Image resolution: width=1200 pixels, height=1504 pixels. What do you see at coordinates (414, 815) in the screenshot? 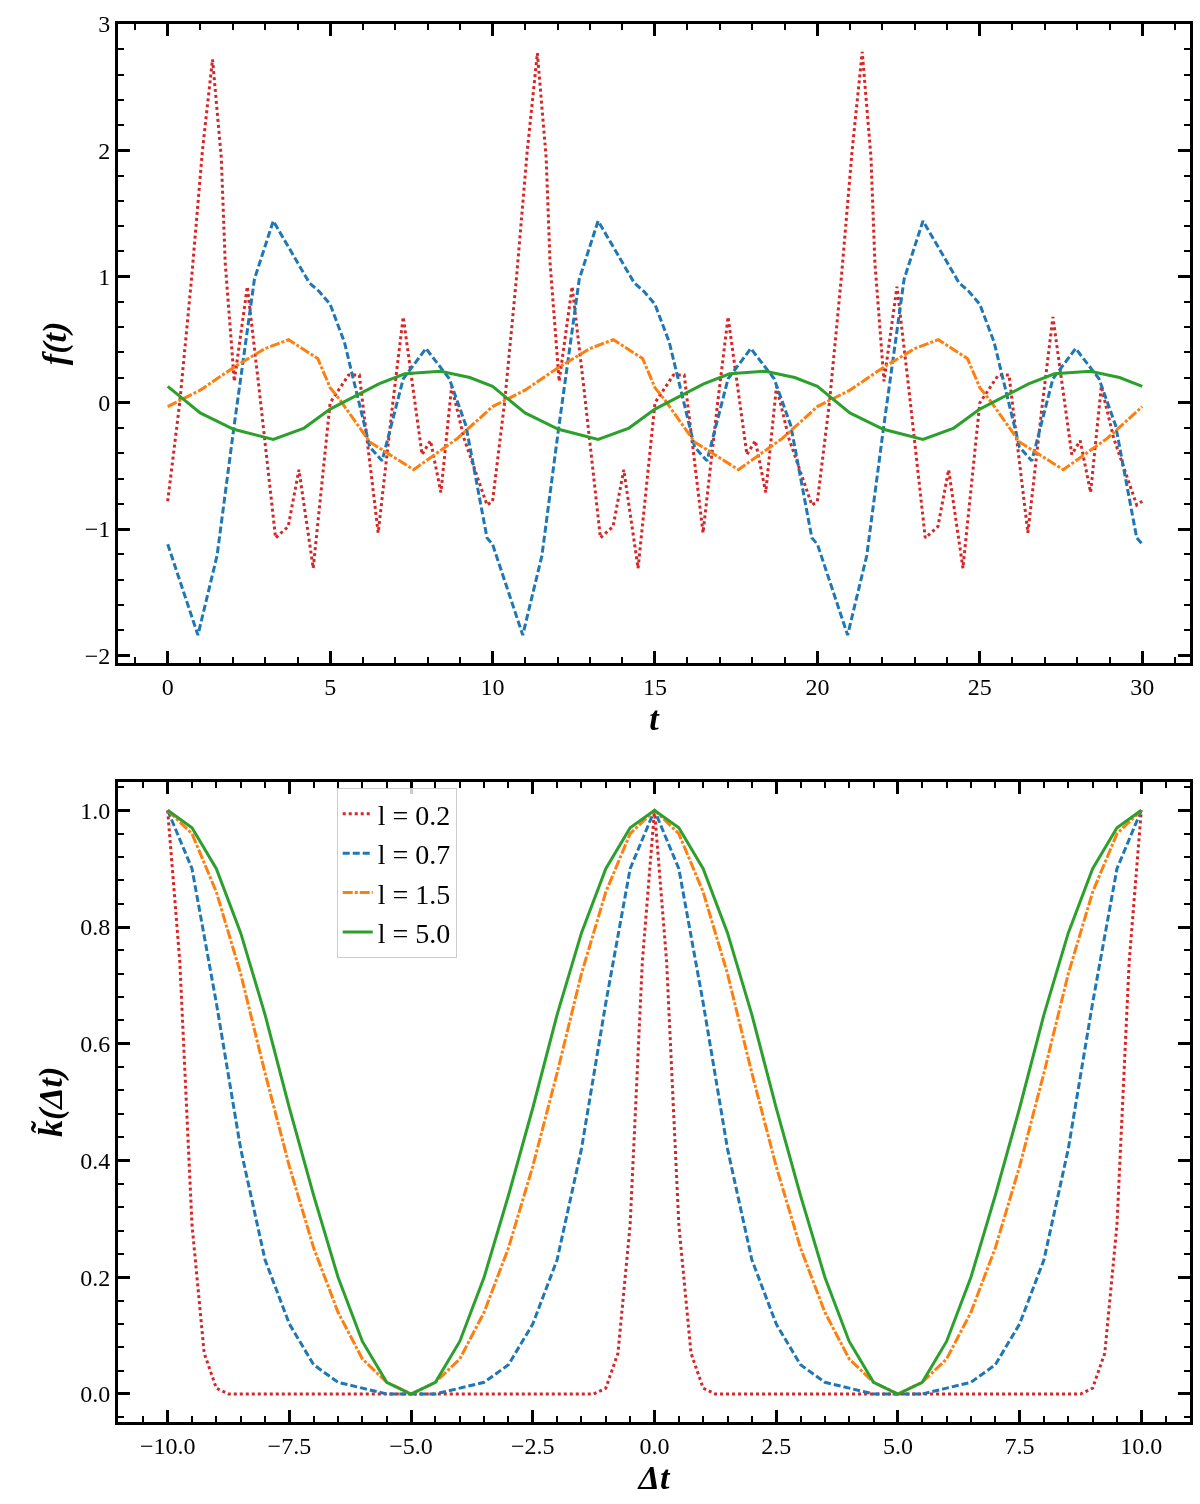
I see `legend-label: l = 0.2` at bounding box center [414, 815].